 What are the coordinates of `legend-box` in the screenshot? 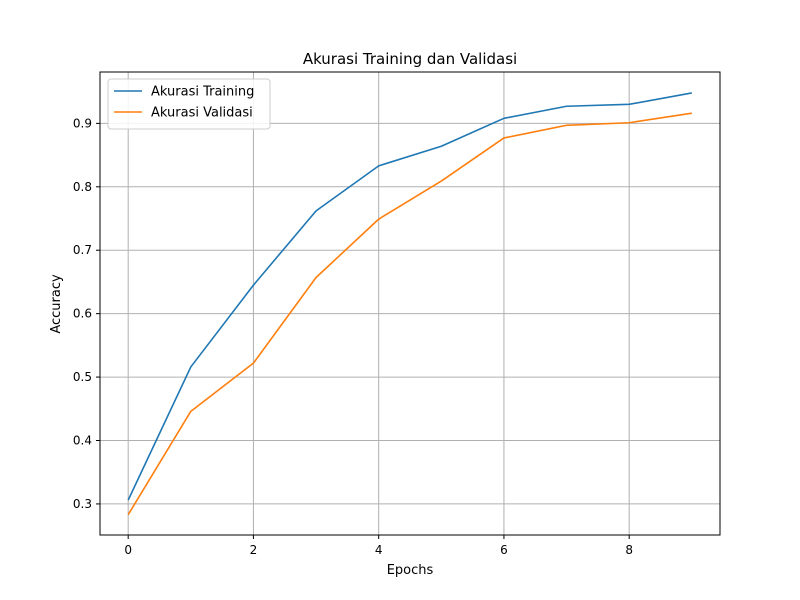 It's located at (189, 104).